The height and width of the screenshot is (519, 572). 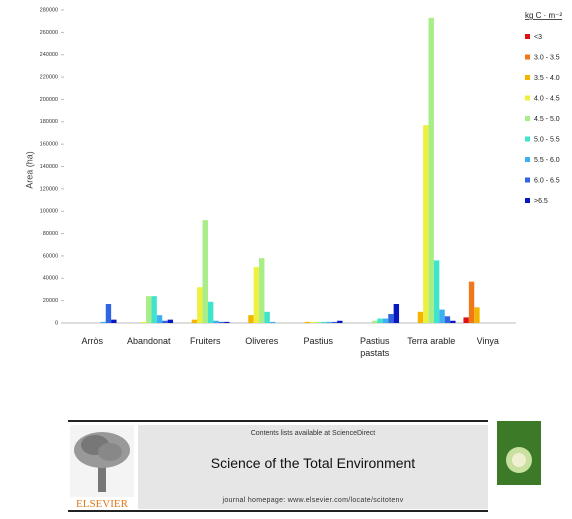 What do you see at coordinates (262, 341) in the screenshot?
I see `x-tick-label: Oliveres` at bounding box center [262, 341].